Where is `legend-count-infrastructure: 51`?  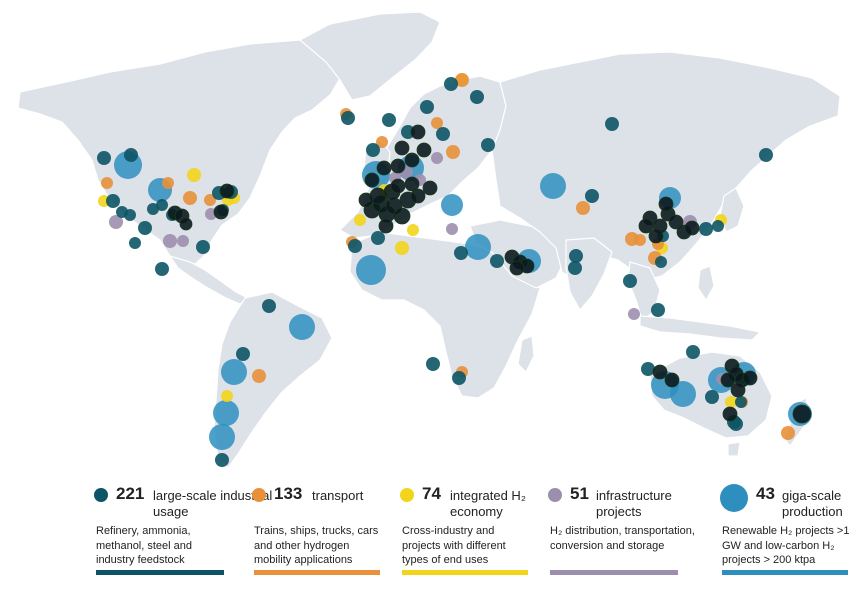
legend-count-infrastructure: 51 is located at coordinates (579, 493).